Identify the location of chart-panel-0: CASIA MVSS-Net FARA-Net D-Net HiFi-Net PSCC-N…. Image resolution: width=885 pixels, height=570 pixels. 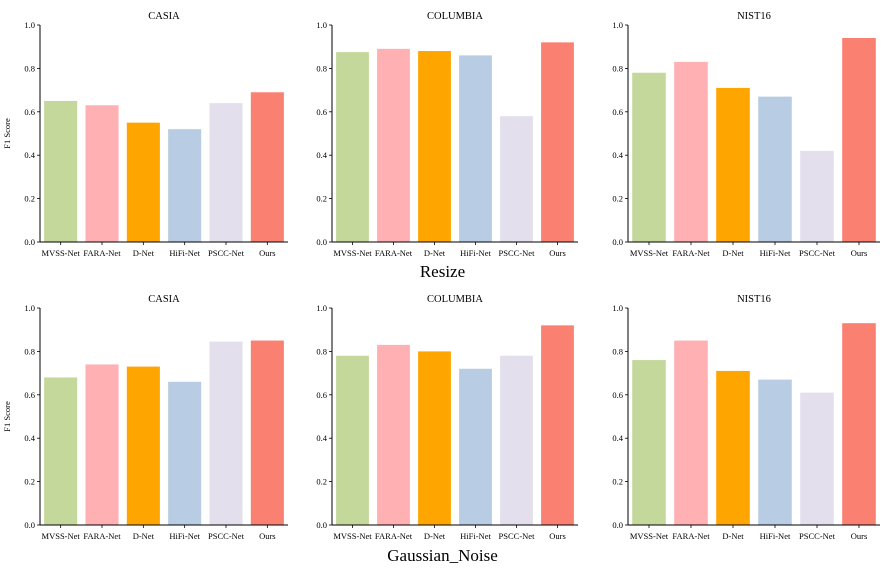
(145, 134).